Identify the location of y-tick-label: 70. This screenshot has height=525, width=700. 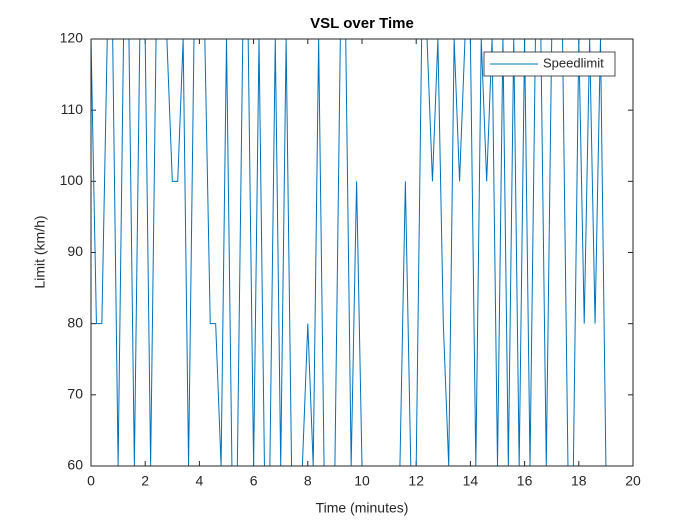
(75, 394).